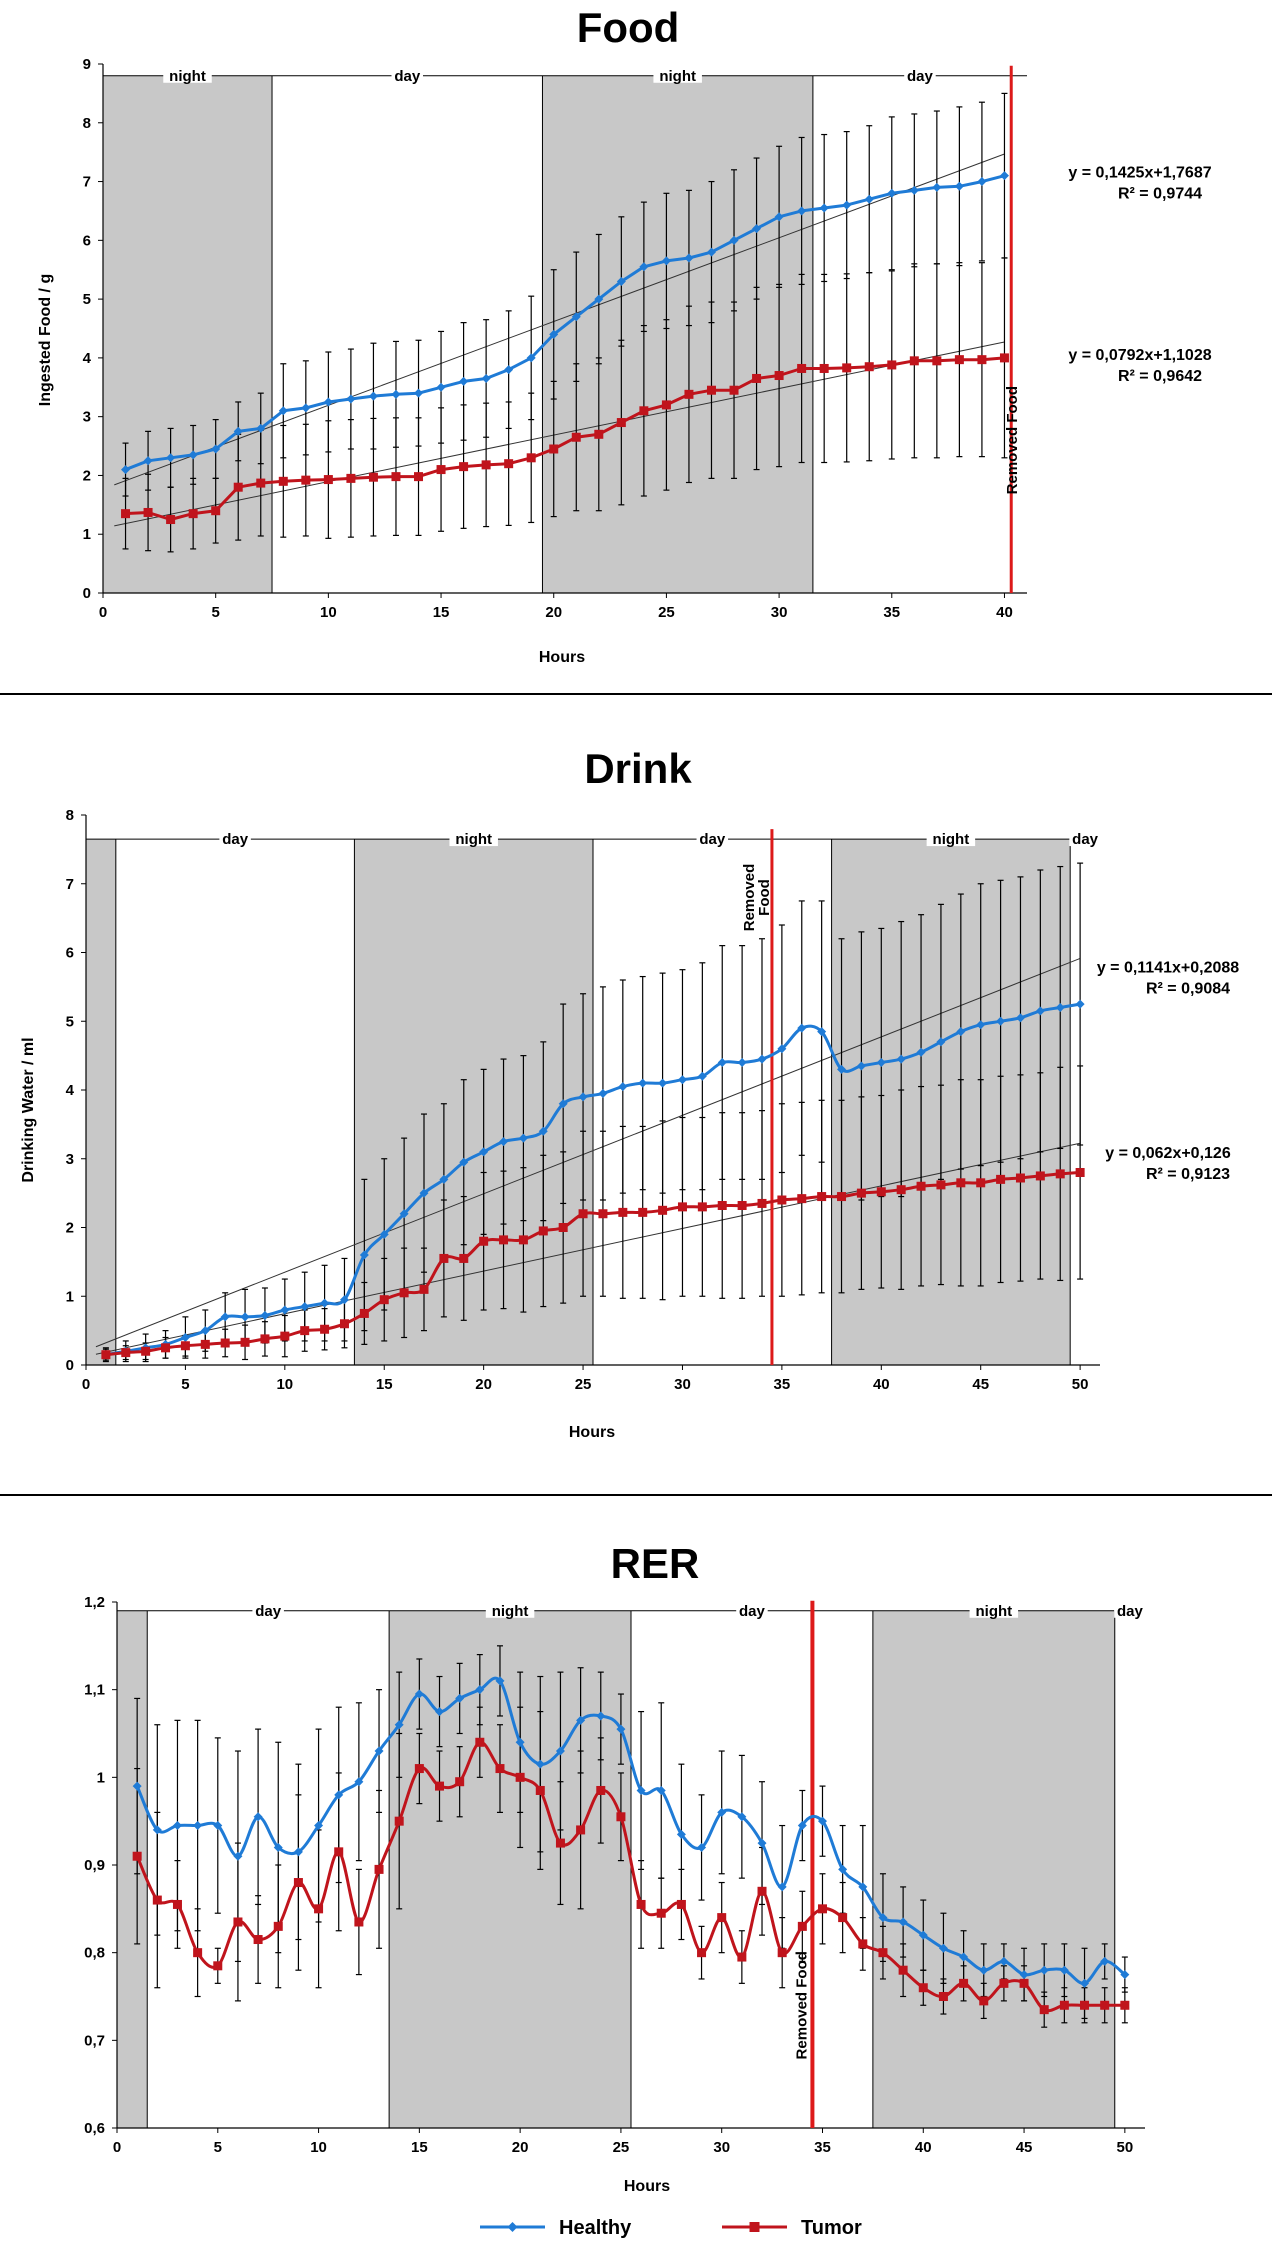 The image size is (1272, 2244). I want to click on x-tick-label: 40, so click(923, 2147).